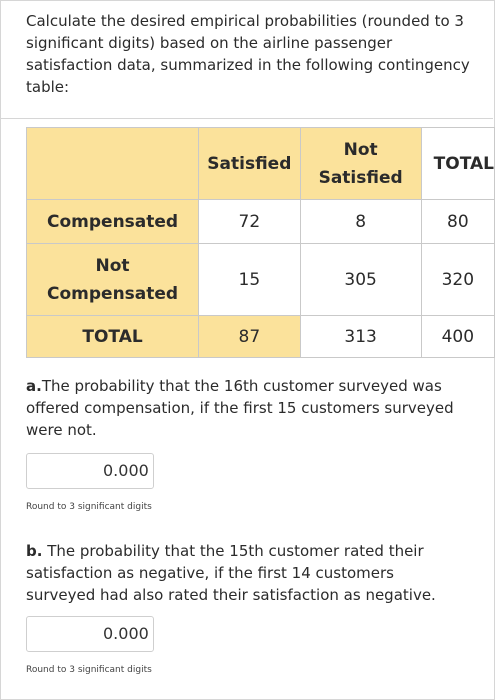 This screenshot has height=700, width=495. Describe the element at coordinates (249, 279) in the screenshot. I see `cell-not-compensated-satisfied: 15` at that location.